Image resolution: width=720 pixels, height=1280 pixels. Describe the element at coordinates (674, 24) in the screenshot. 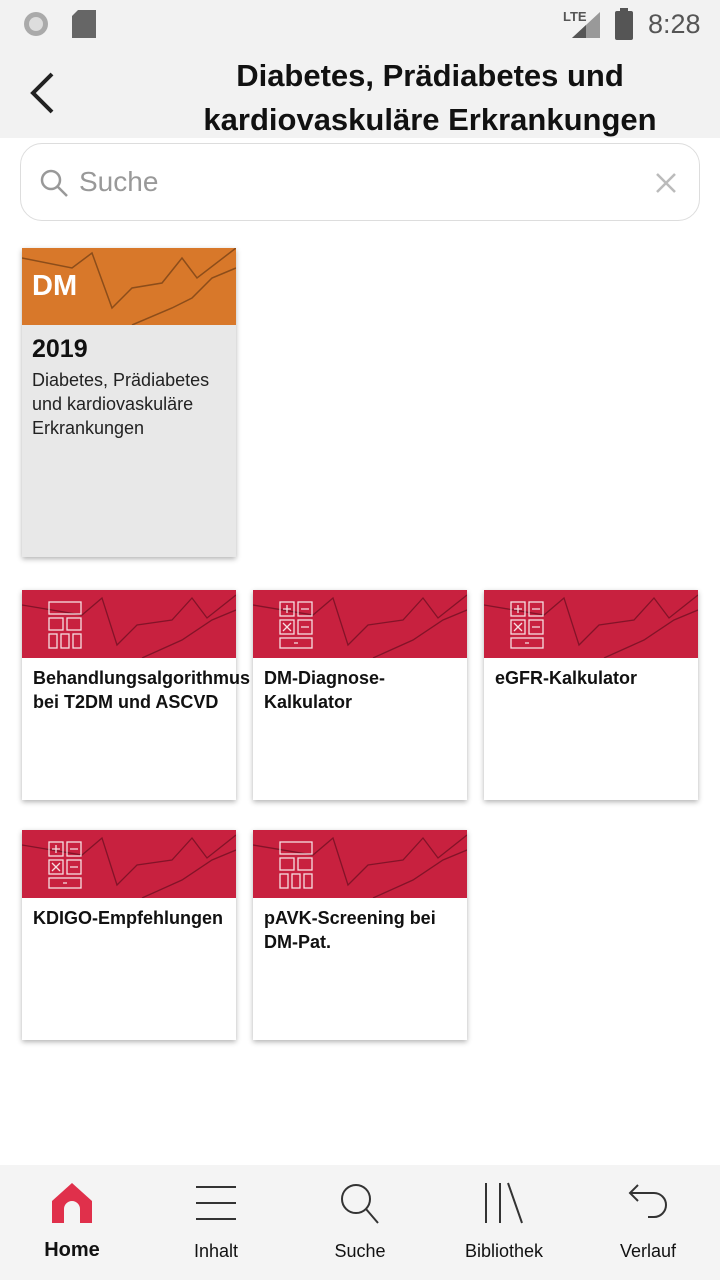

I see `clock: 8:28` at that location.